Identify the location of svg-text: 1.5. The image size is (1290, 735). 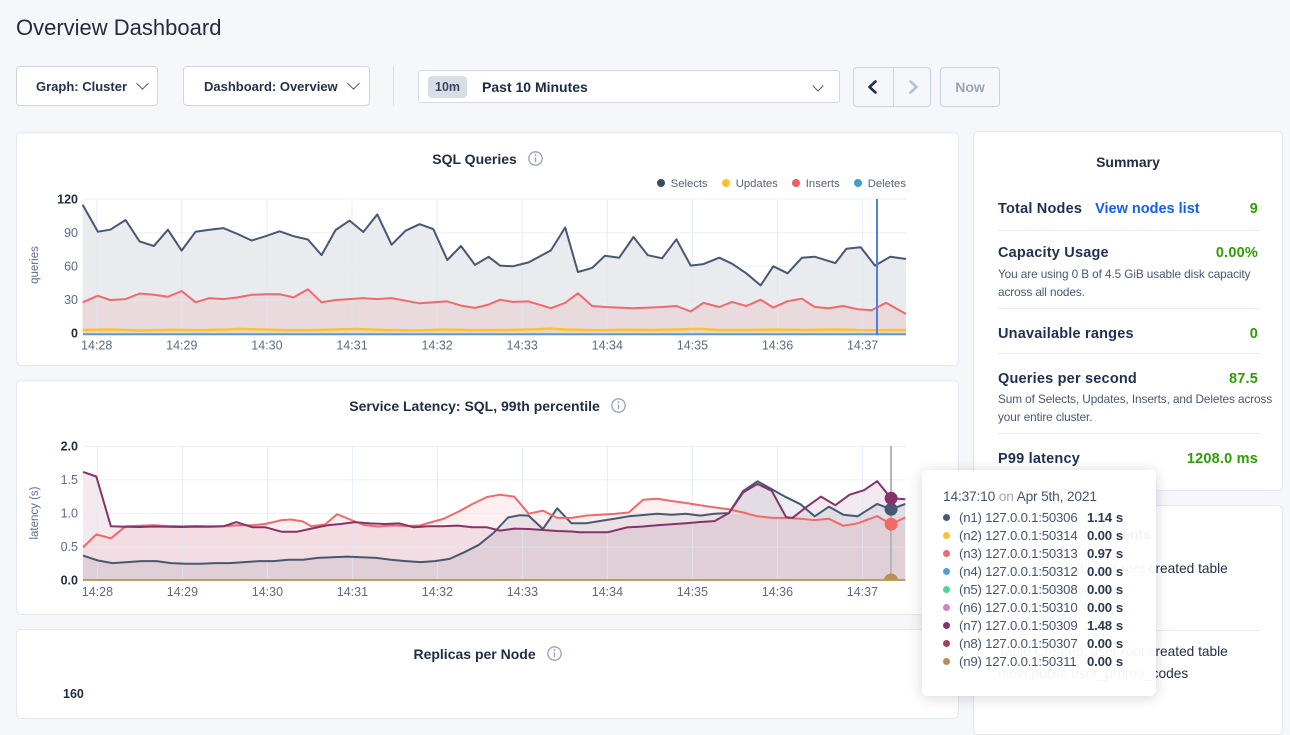
(69, 480).